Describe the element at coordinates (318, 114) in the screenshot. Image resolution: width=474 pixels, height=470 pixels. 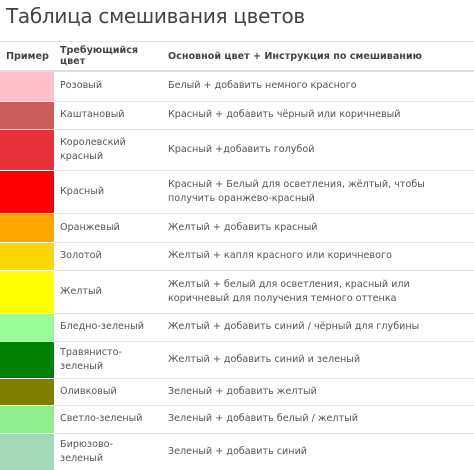
I see `mixing-instruction: Красный + добавить чёрный или коричневый` at that location.